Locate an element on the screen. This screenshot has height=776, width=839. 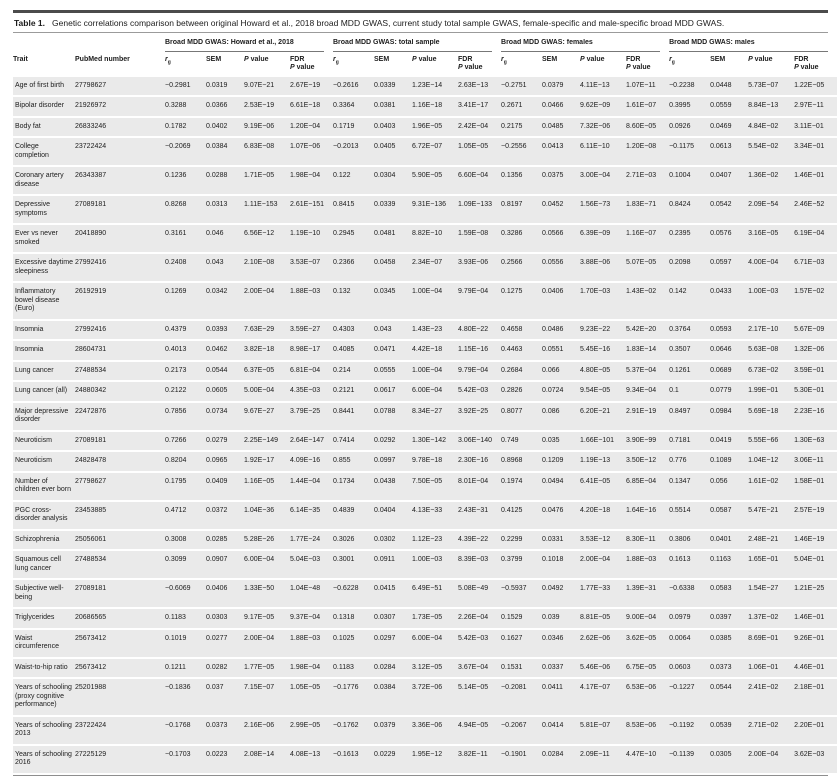
value-cell: 5.14E−05 is located at coordinates (480, 697).